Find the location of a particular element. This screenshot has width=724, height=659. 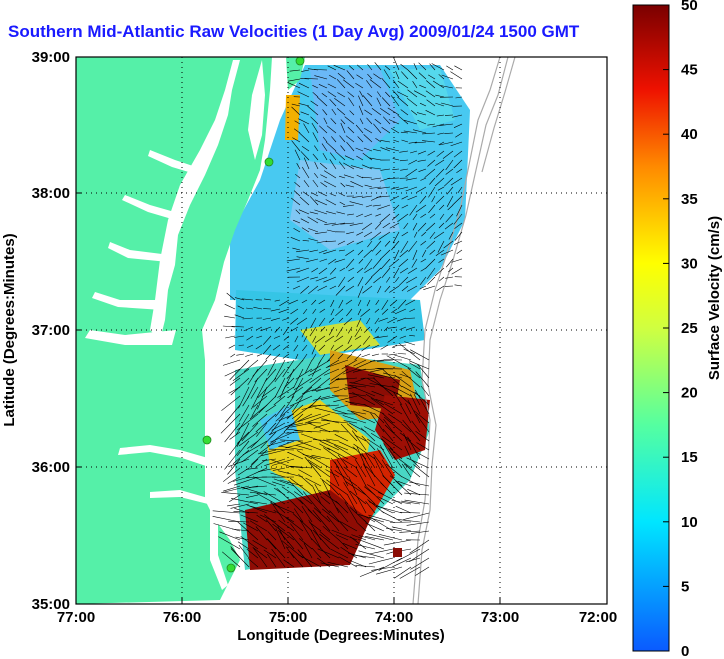

y-tick-label: 36:00 is located at coordinates (51, 467).